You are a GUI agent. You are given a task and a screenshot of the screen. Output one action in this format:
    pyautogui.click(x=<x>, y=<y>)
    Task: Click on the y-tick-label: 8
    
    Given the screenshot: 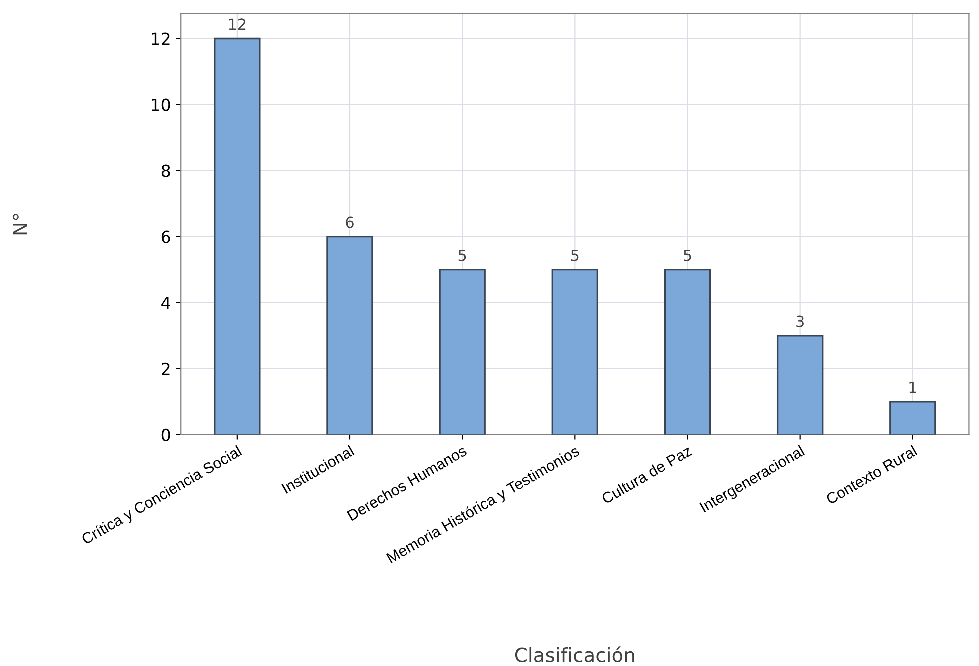 What is the action you would take?
    pyautogui.click(x=166, y=171)
    